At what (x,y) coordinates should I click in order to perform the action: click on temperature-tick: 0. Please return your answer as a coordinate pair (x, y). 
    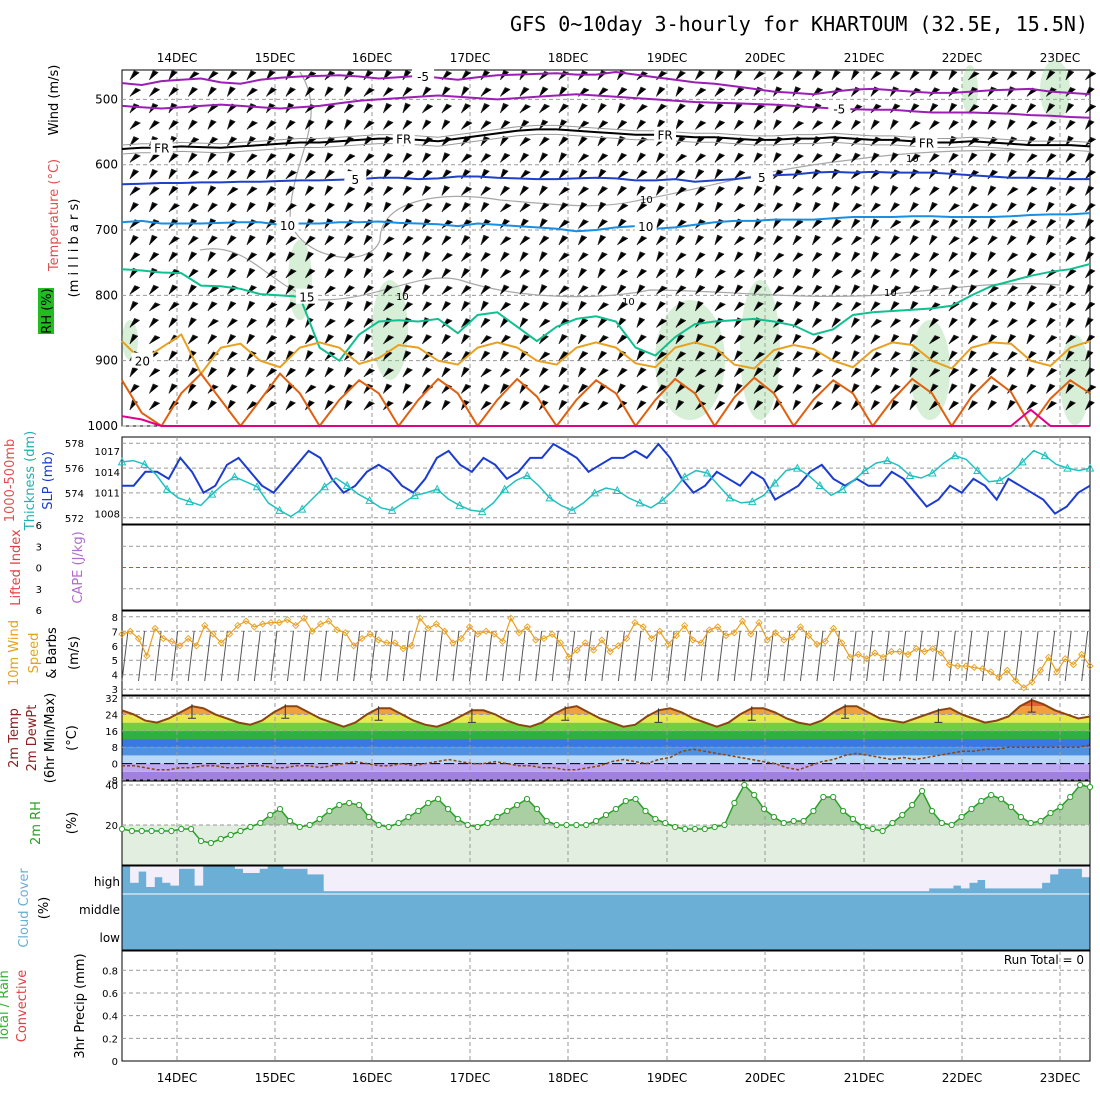
    Looking at the image, I should click on (115, 765).